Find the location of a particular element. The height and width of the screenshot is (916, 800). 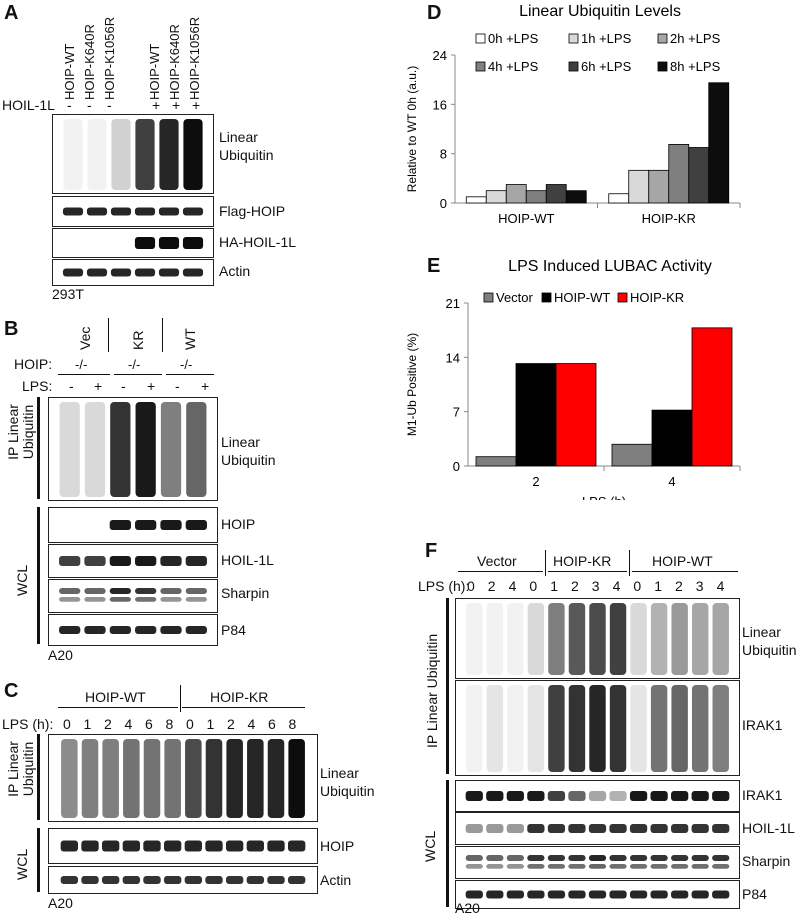

cell-line-label: 293T is located at coordinates (68, 294).